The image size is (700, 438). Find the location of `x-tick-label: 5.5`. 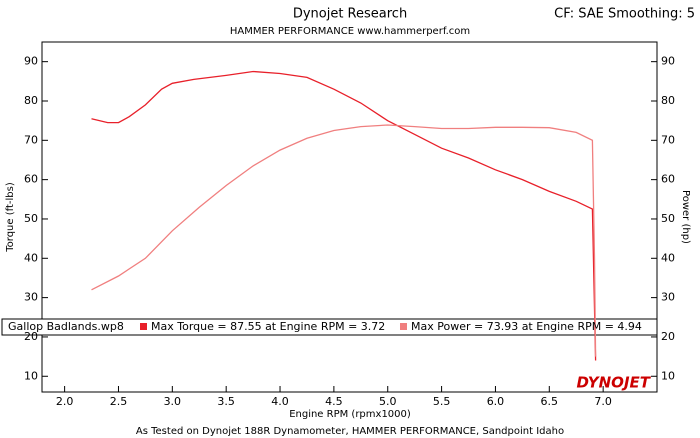

x-tick-label: 5.5 is located at coordinates (442, 401).